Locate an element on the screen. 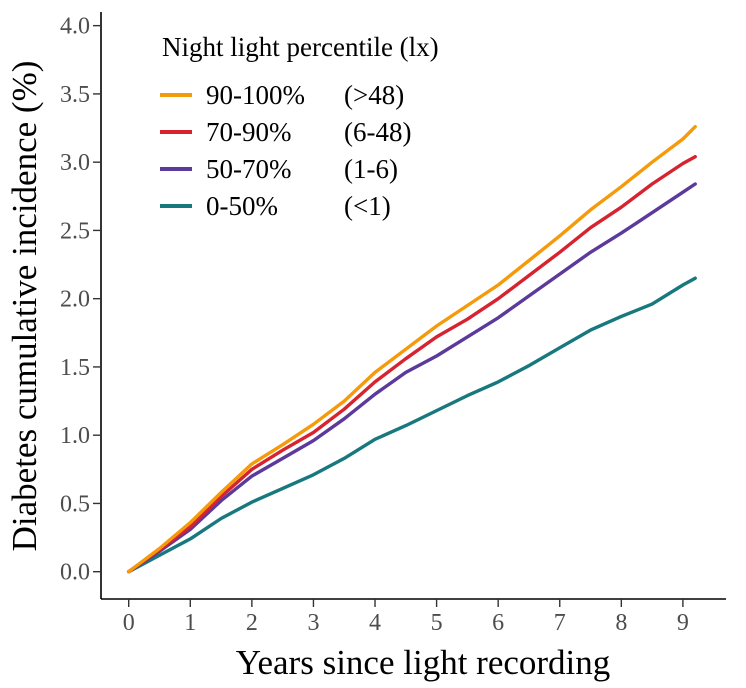 The width and height of the screenshot is (746, 688). legend-title: Night light percentile (lx) is located at coordinates (300, 47).